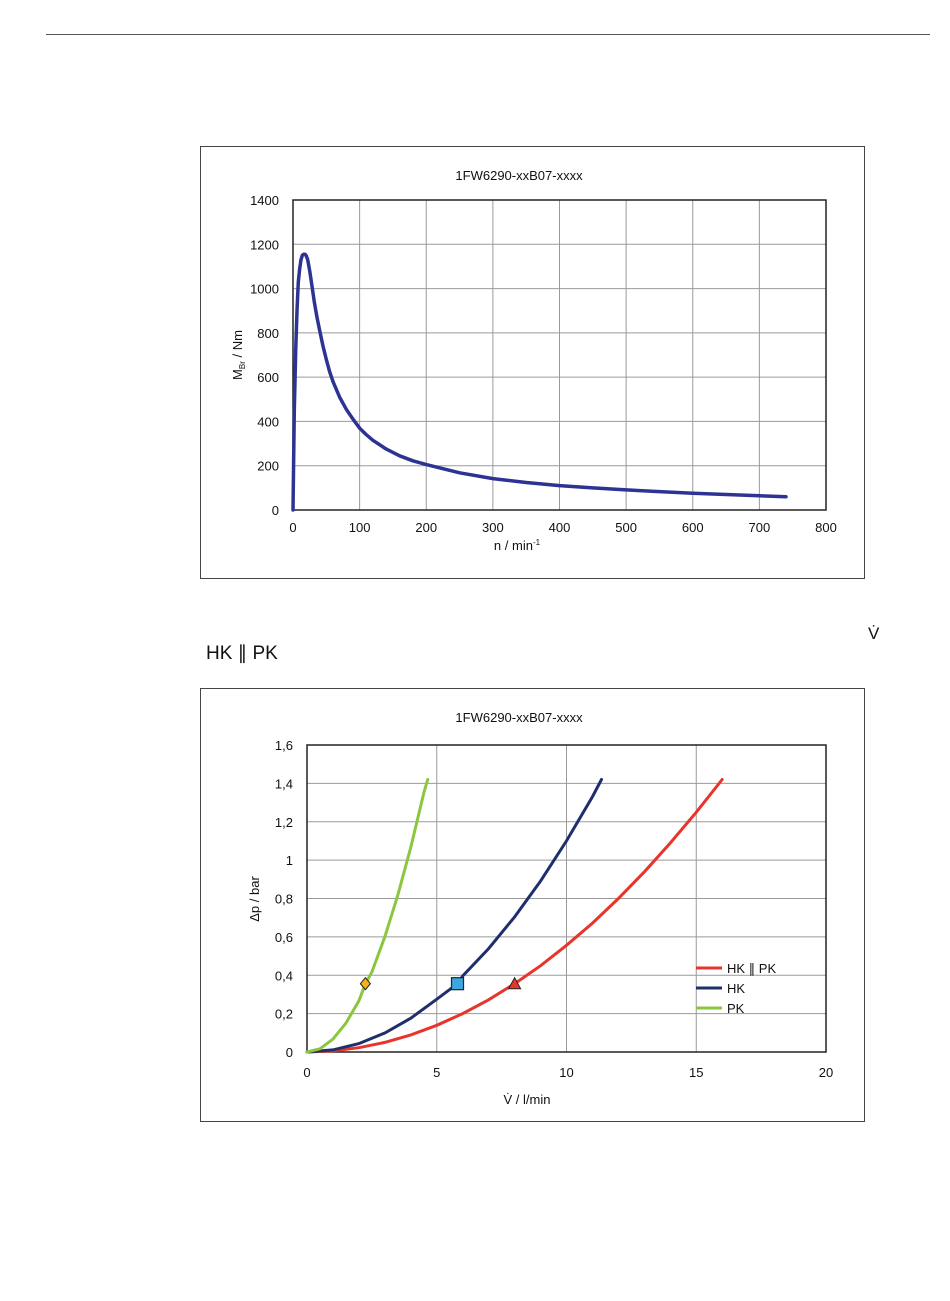  Describe the element at coordinates (284, 822) in the screenshot. I see `chart2-y-tick-label: 1,2` at that location.